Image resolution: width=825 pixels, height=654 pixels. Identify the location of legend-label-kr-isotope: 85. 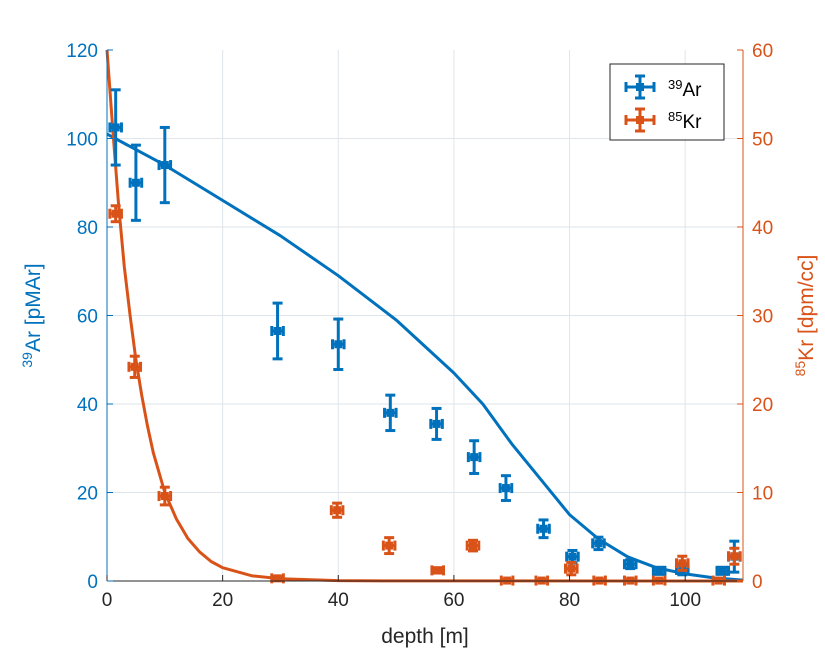
(675, 116).